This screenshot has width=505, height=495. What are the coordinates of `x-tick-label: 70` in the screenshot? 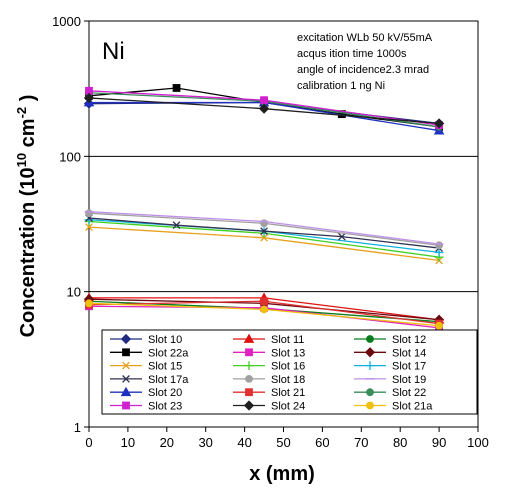 It's located at (361, 442).